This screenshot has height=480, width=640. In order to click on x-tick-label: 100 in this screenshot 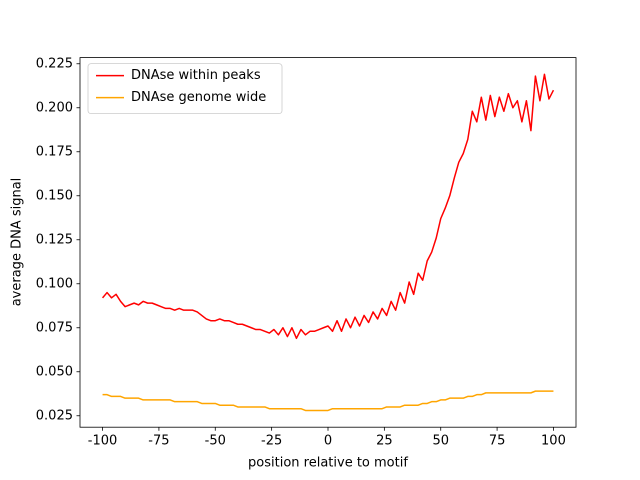, I will do `click(553, 441)`.